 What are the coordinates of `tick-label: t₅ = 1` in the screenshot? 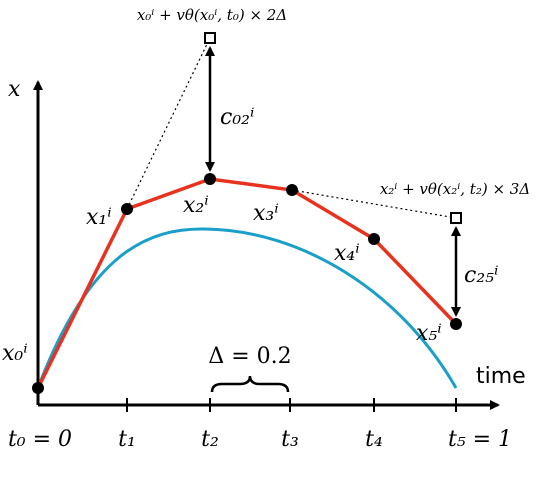 It's located at (480, 439).